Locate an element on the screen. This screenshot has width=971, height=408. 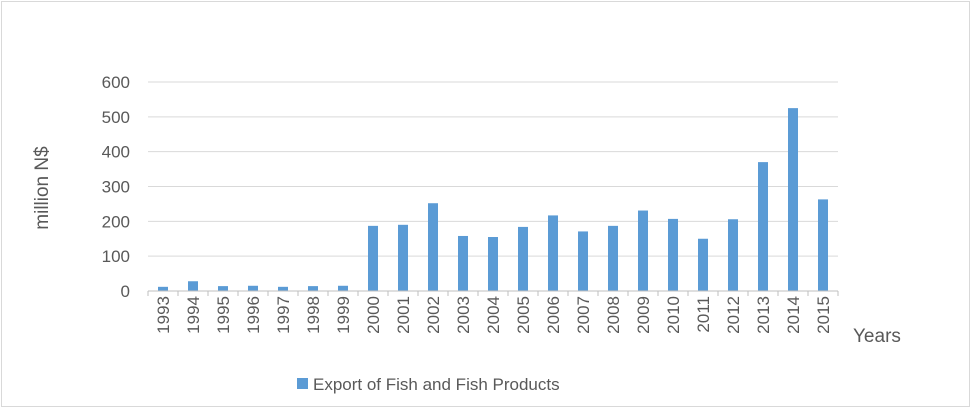
y-axis-label: million N$ is located at coordinates (42, 188).